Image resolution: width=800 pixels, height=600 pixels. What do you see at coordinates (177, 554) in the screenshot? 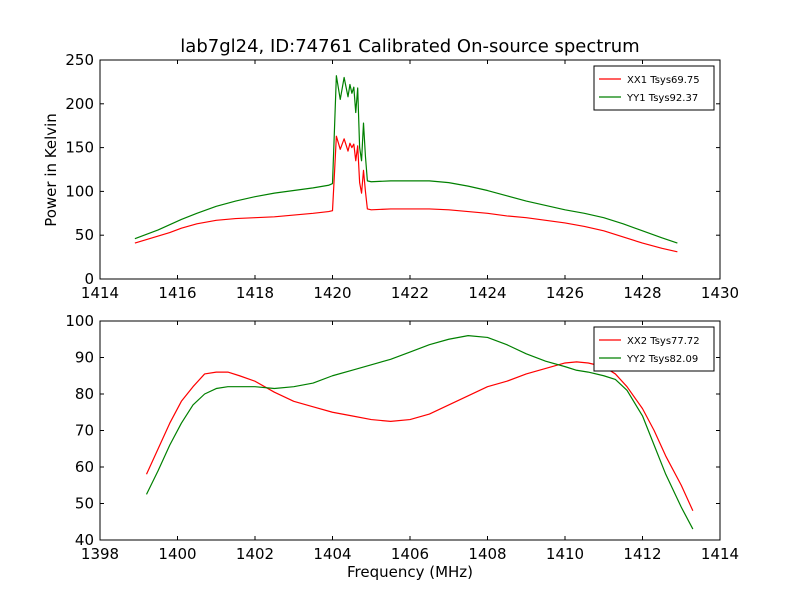
I see `bottom-x-tick-label: 1400` at bounding box center [177, 554].